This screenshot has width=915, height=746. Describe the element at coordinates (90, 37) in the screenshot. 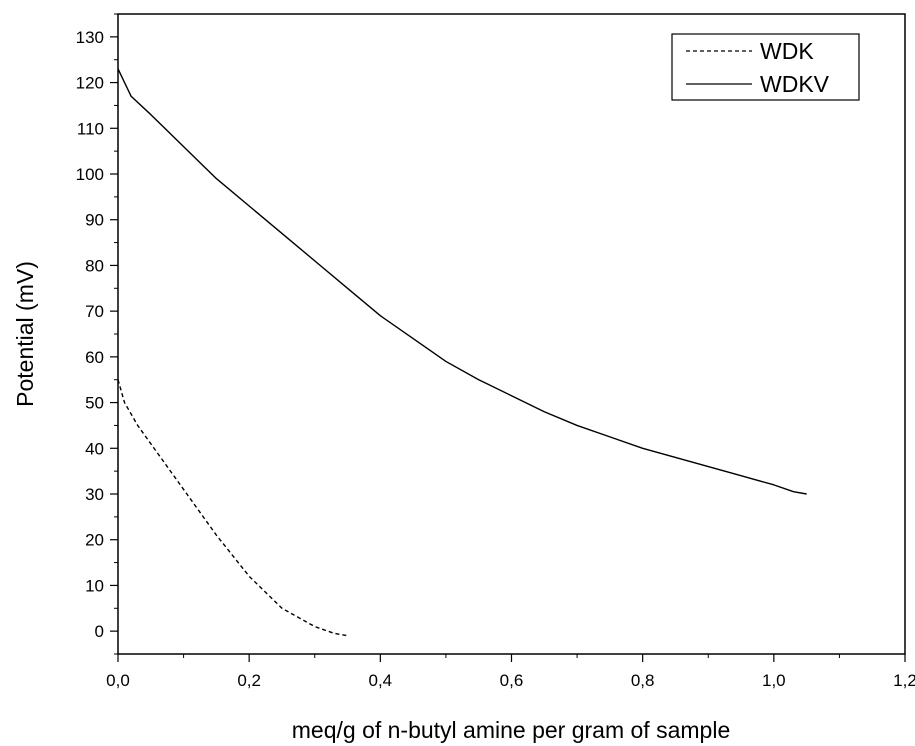

I see `y-tick-label: 130` at that location.